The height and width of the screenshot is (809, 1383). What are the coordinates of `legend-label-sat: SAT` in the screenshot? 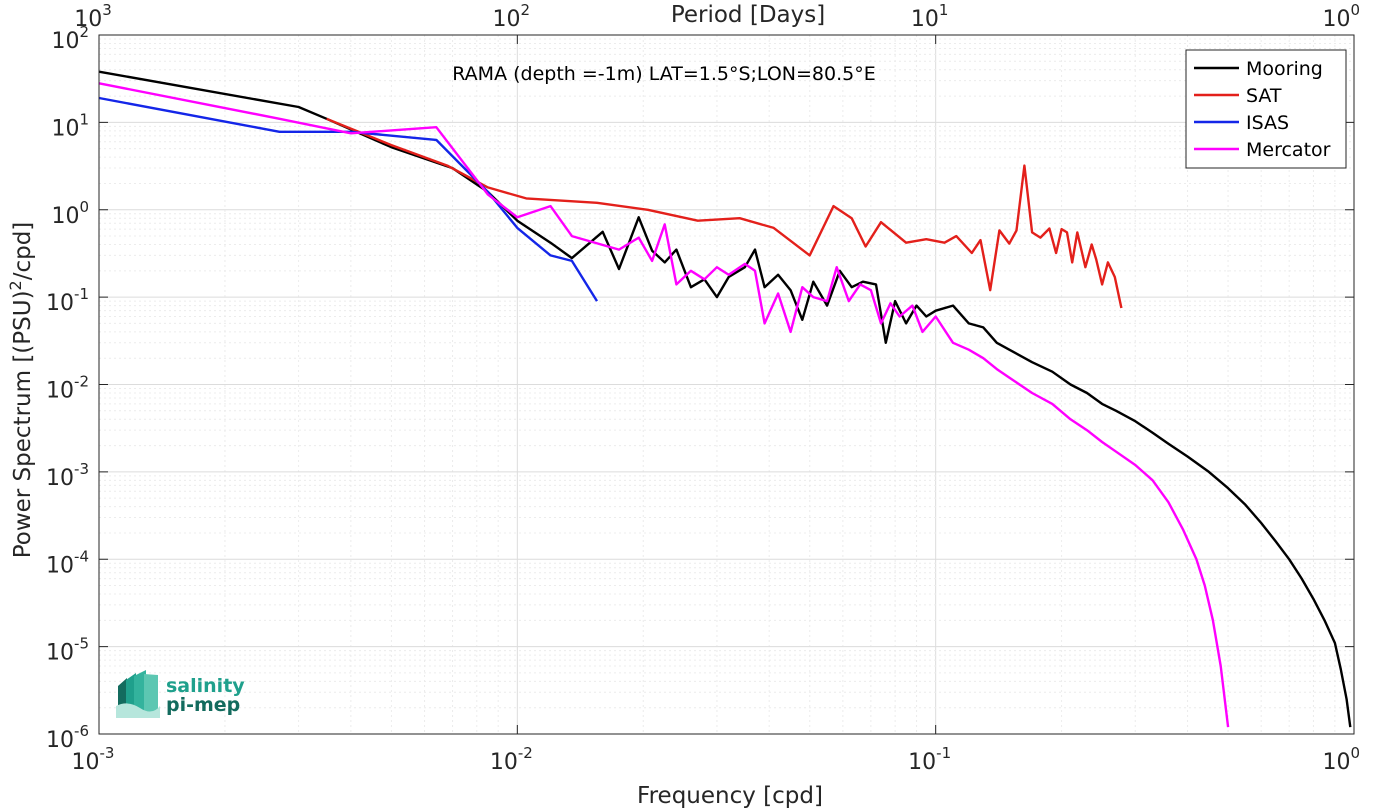 It's located at (1264, 96).